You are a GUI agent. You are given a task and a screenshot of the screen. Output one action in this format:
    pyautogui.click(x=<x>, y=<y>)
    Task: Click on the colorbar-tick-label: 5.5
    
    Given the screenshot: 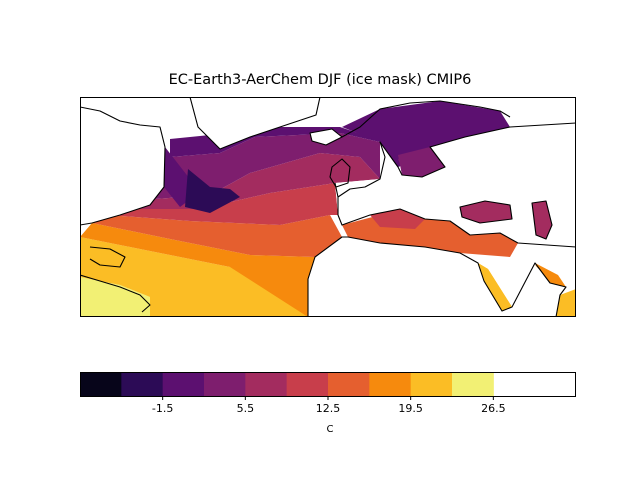 What is the action you would take?
    pyautogui.click(x=246, y=408)
    